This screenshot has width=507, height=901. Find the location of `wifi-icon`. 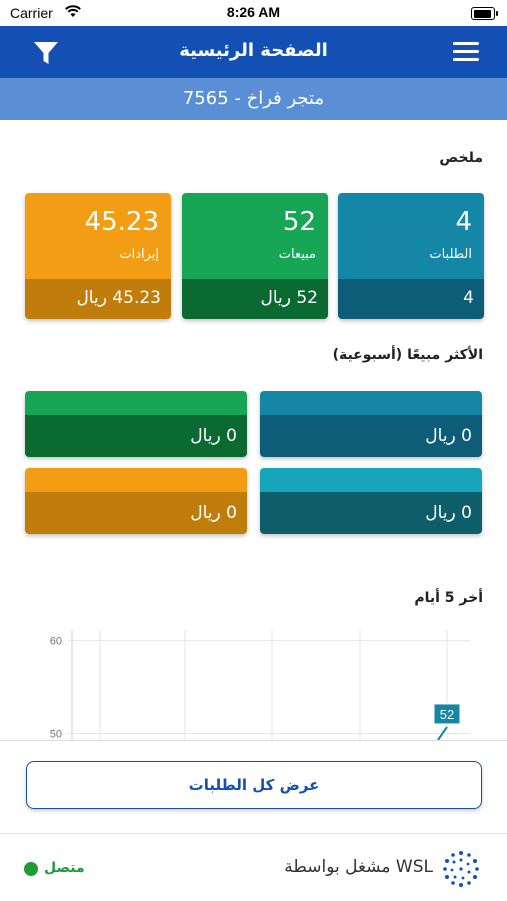

wifi-icon is located at coordinates (73, 11).